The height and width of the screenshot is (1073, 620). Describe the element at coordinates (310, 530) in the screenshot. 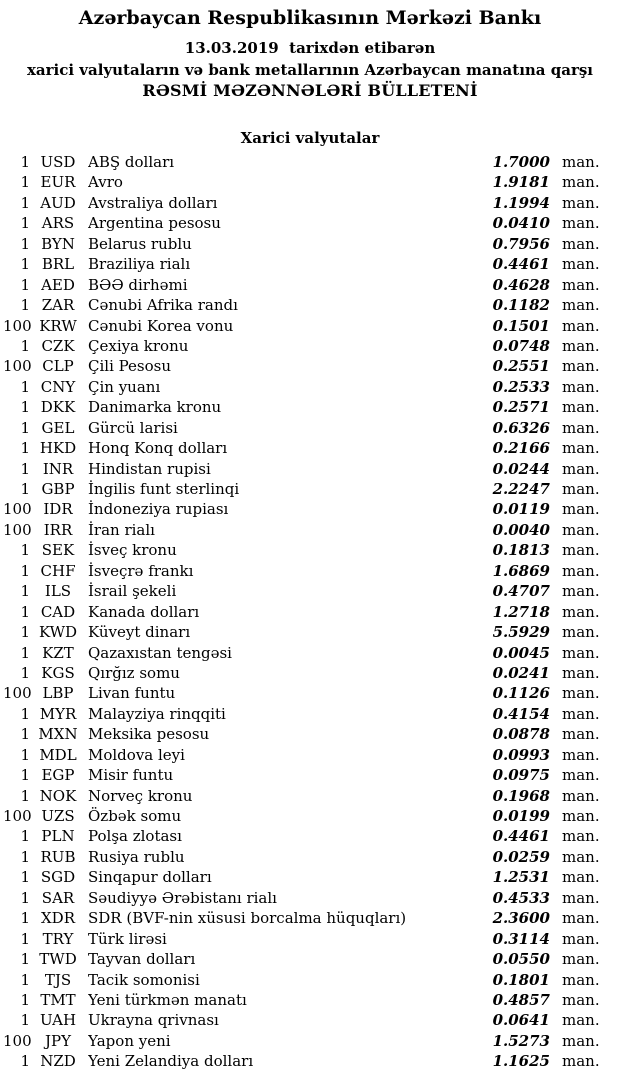

I see `exchange-rate-row: 100 IRR İran rialı 0.0040 man.` at that location.